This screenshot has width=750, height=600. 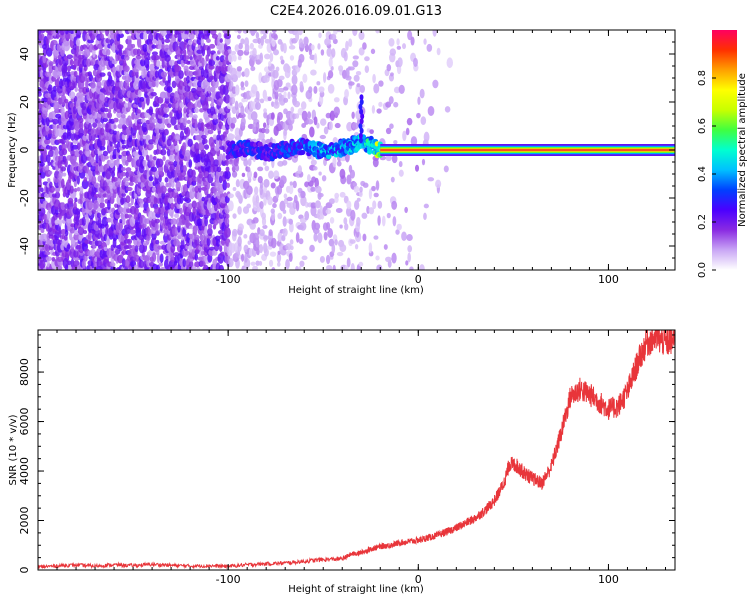 I want to click on snr-y-label: SNR (10 * v/v), so click(x=13, y=449).